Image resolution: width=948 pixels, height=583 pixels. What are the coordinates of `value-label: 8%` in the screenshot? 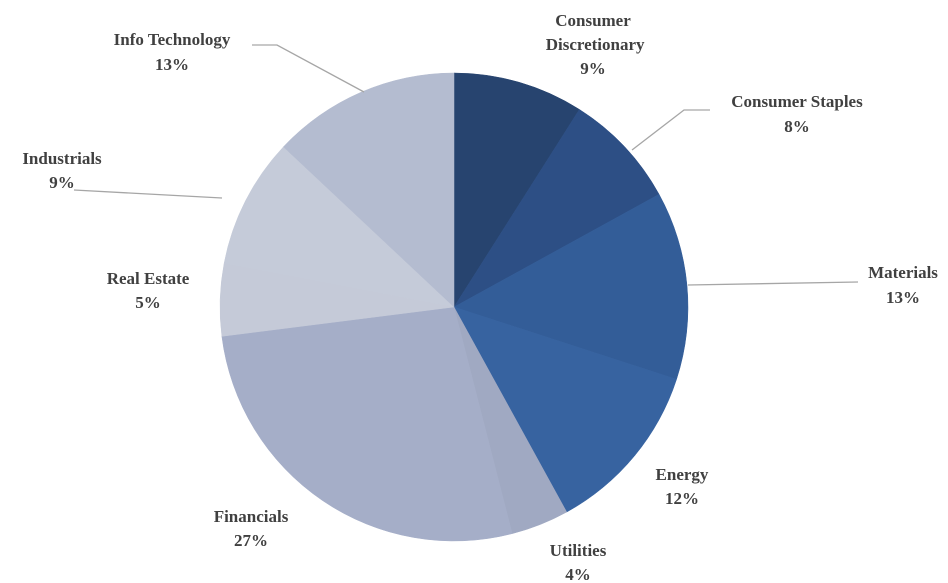 It's located at (797, 126).